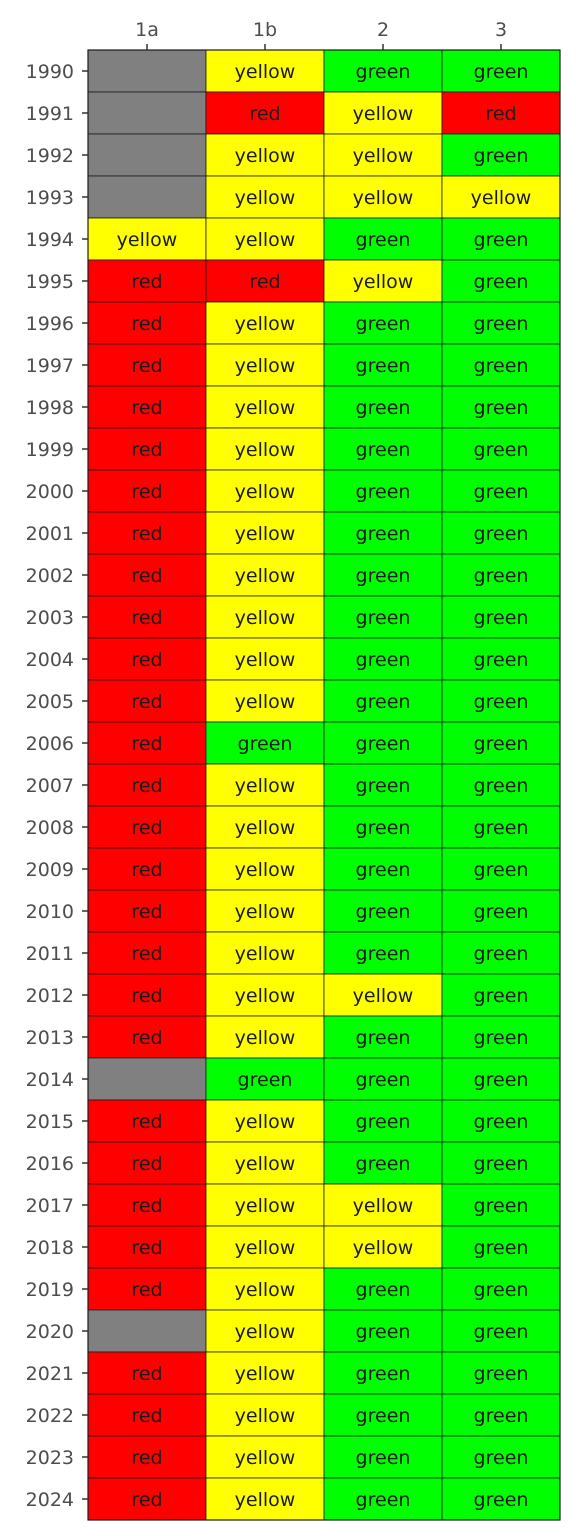  What do you see at coordinates (501, 282) in the screenshot?
I see `cell-label-1995-3: green` at bounding box center [501, 282].